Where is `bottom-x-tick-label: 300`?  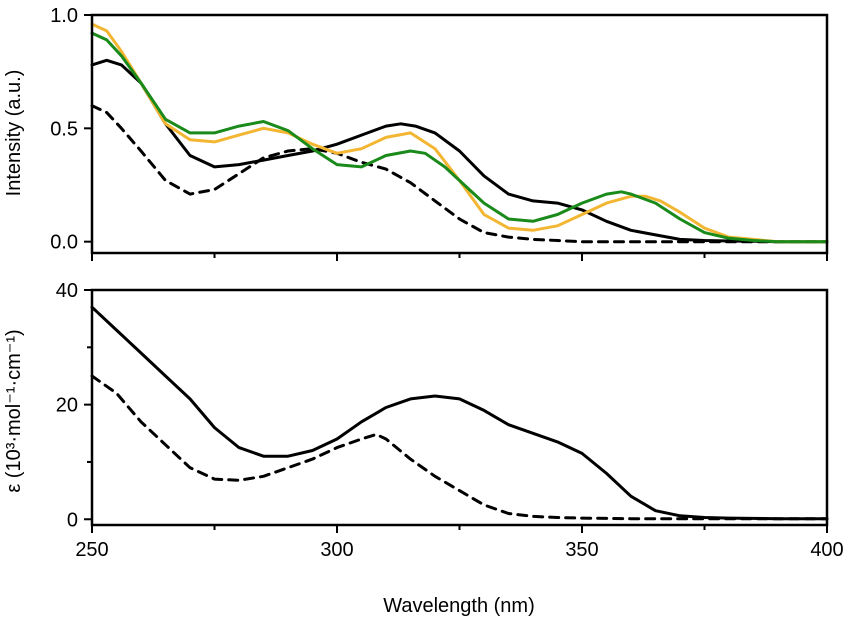 bottom-x-tick-label: 300 is located at coordinates (336, 550).